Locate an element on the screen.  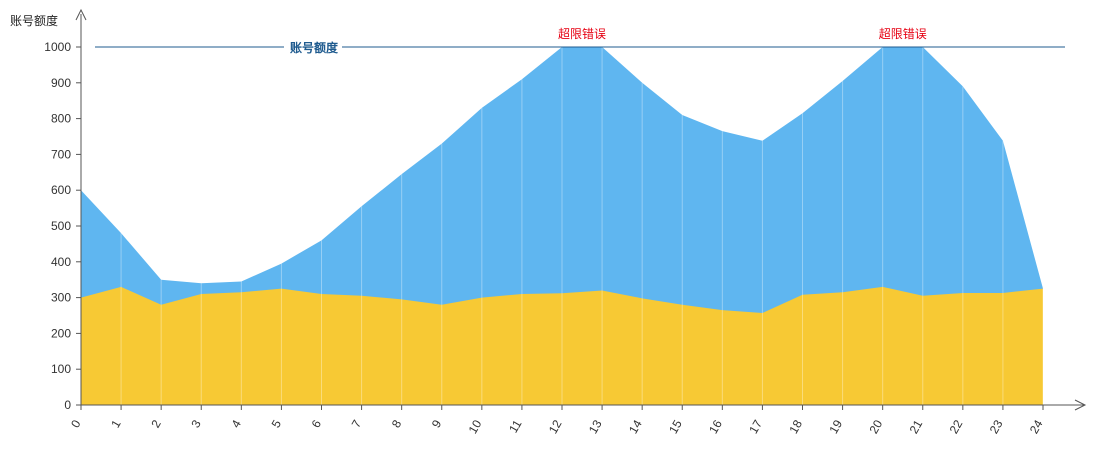
quota-label-background is located at coordinates (313, 47).